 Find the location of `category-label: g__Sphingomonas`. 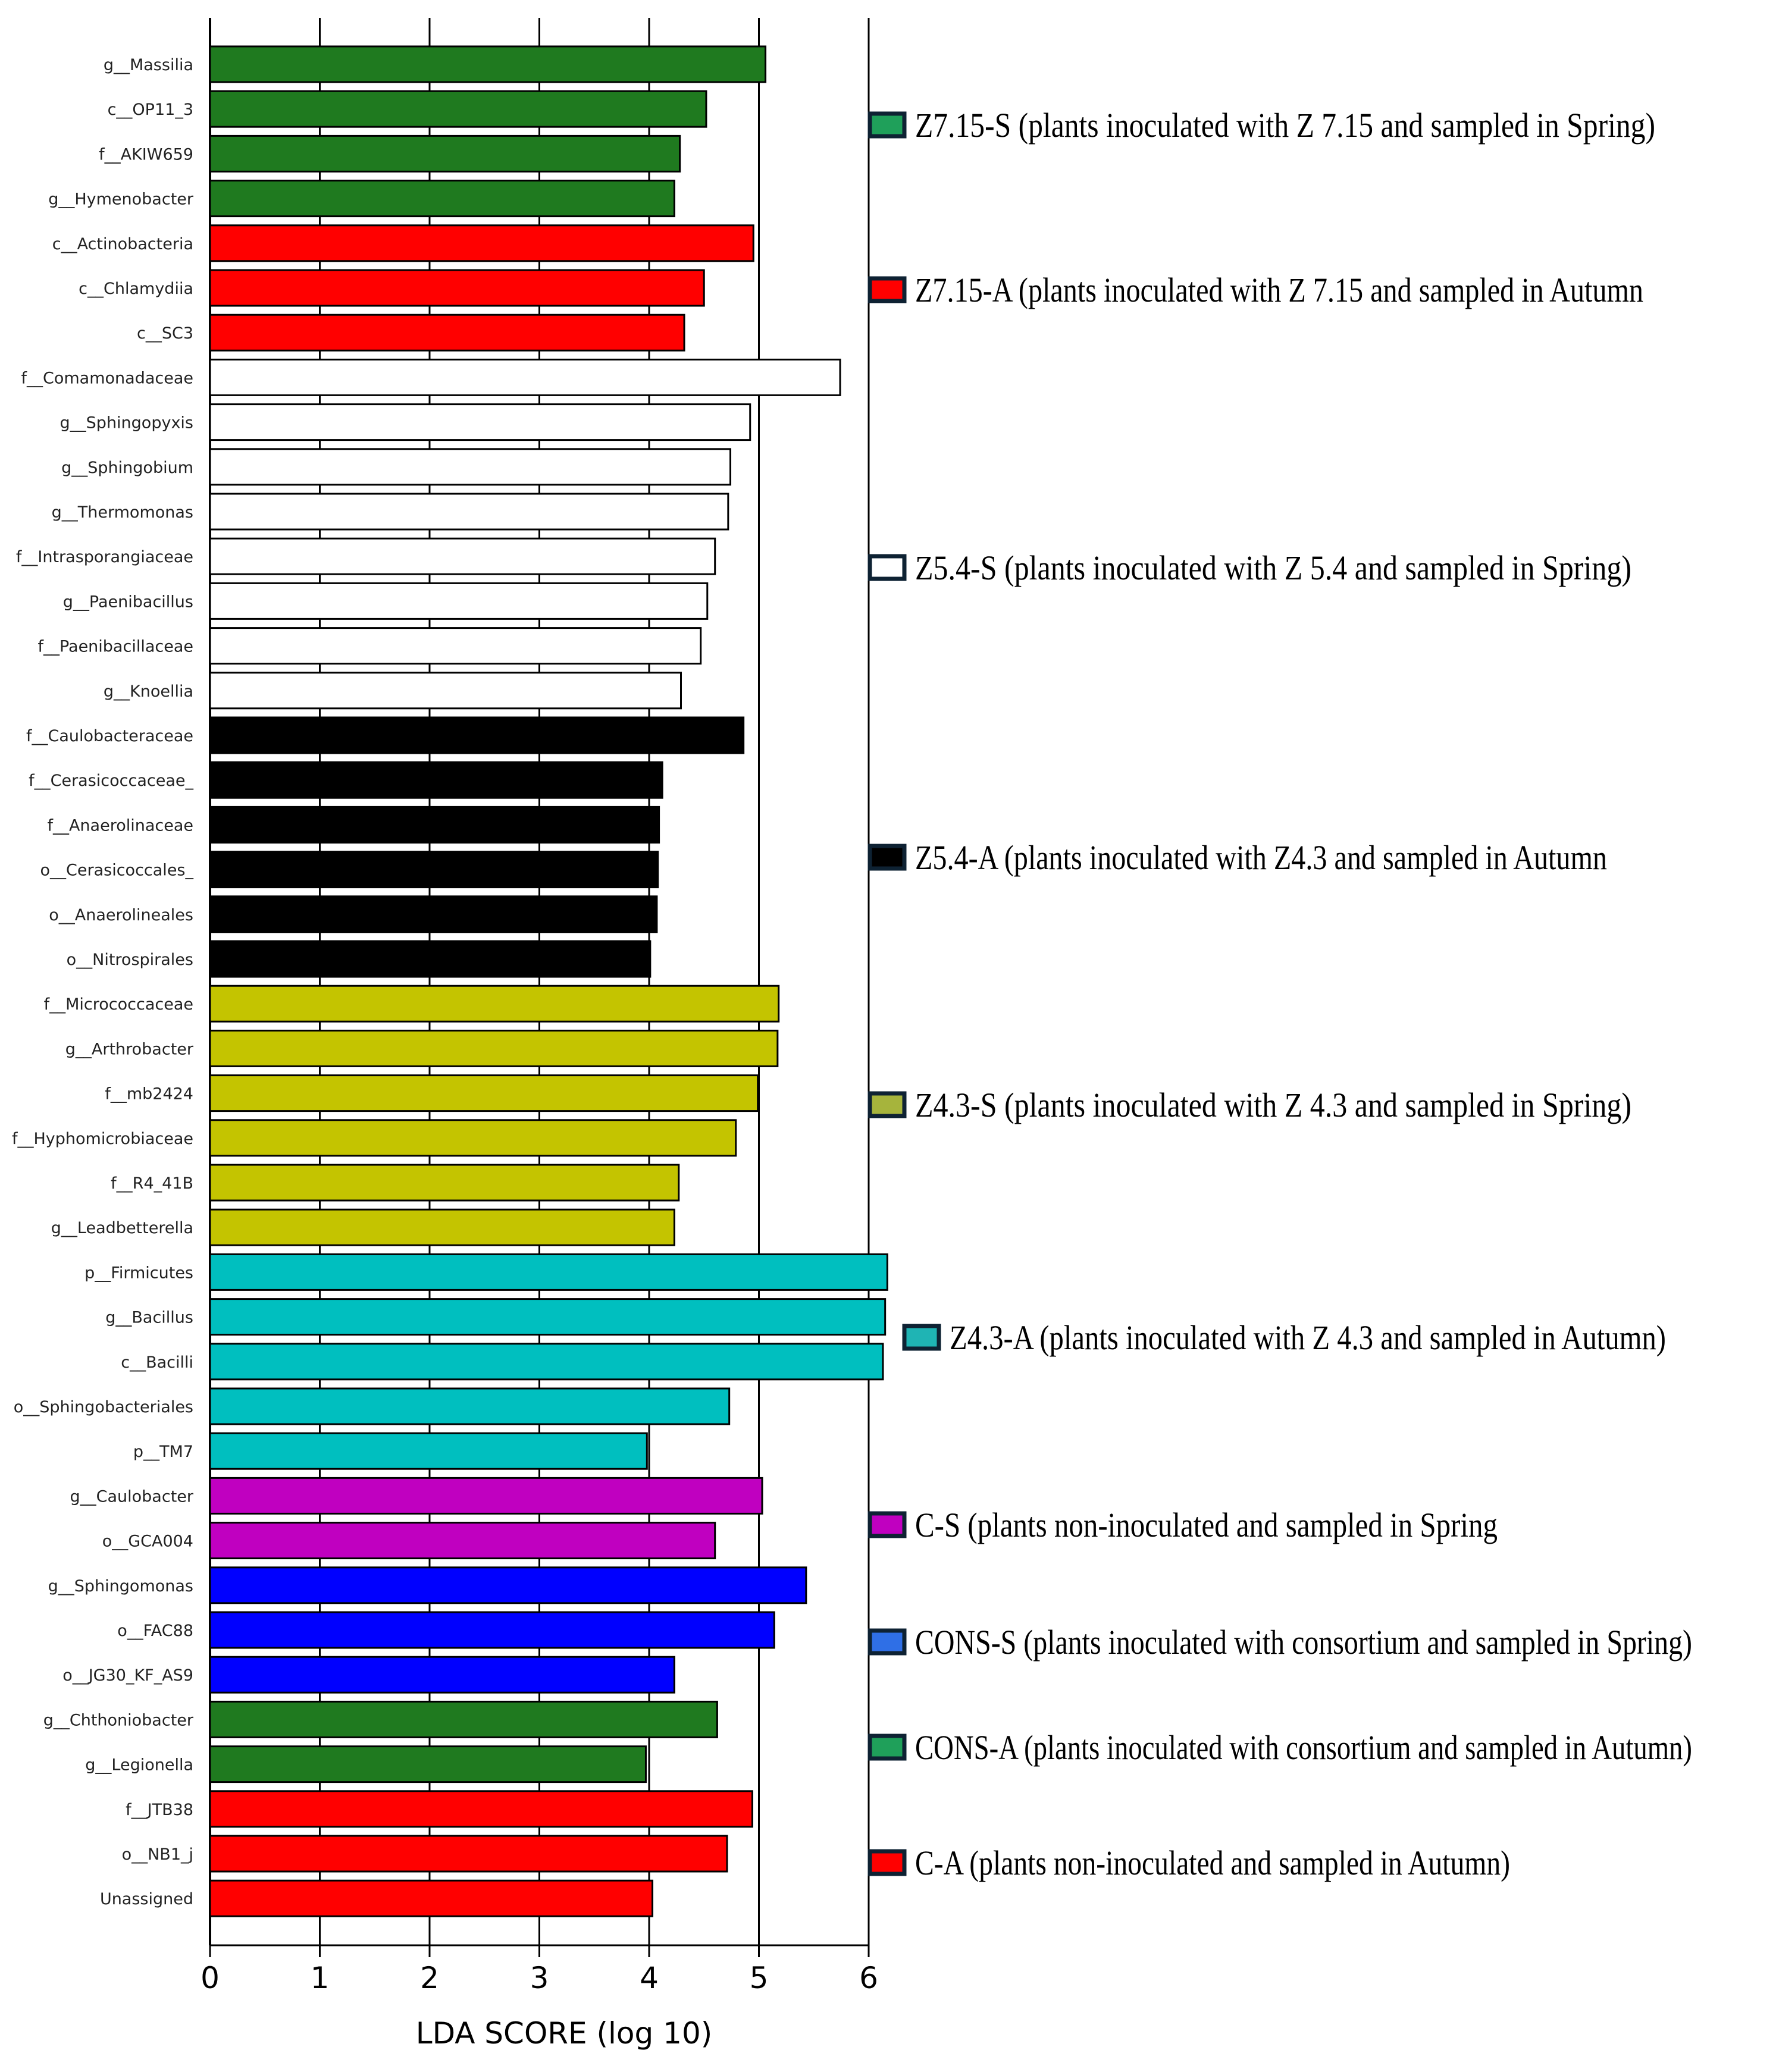

category-label: g__Sphingomonas is located at coordinates (121, 1586).